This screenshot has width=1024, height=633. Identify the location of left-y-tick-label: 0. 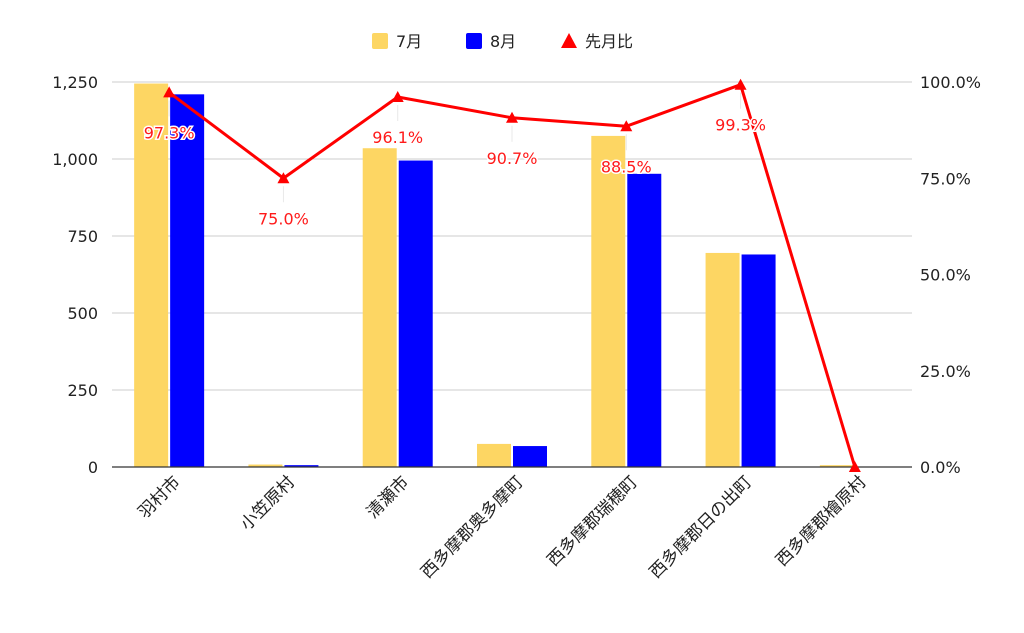
(93, 467).